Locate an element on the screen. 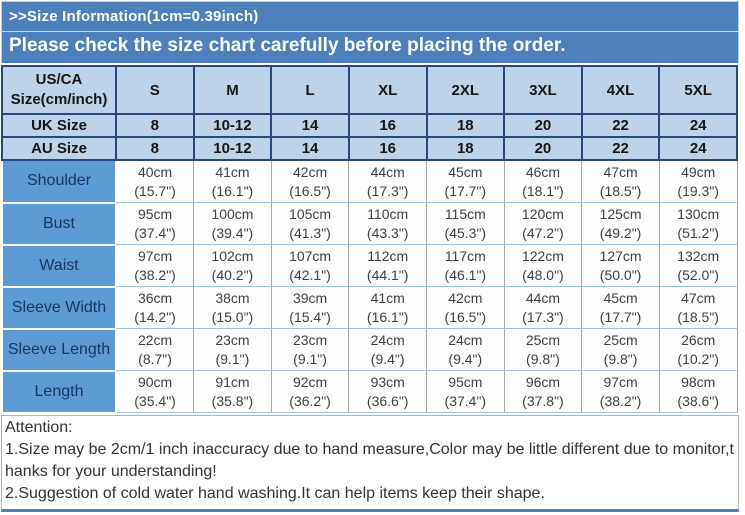 The image size is (745, 515). measure-value-cell: 107cm (42.1") is located at coordinates (310, 265).